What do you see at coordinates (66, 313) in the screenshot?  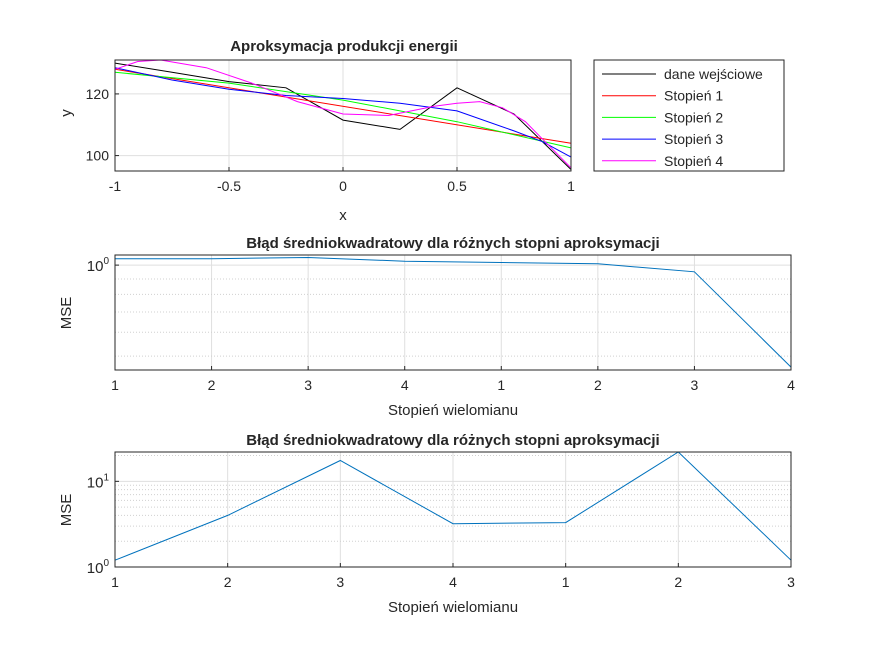 I see `plot2-ylabel: MSE` at bounding box center [66, 313].